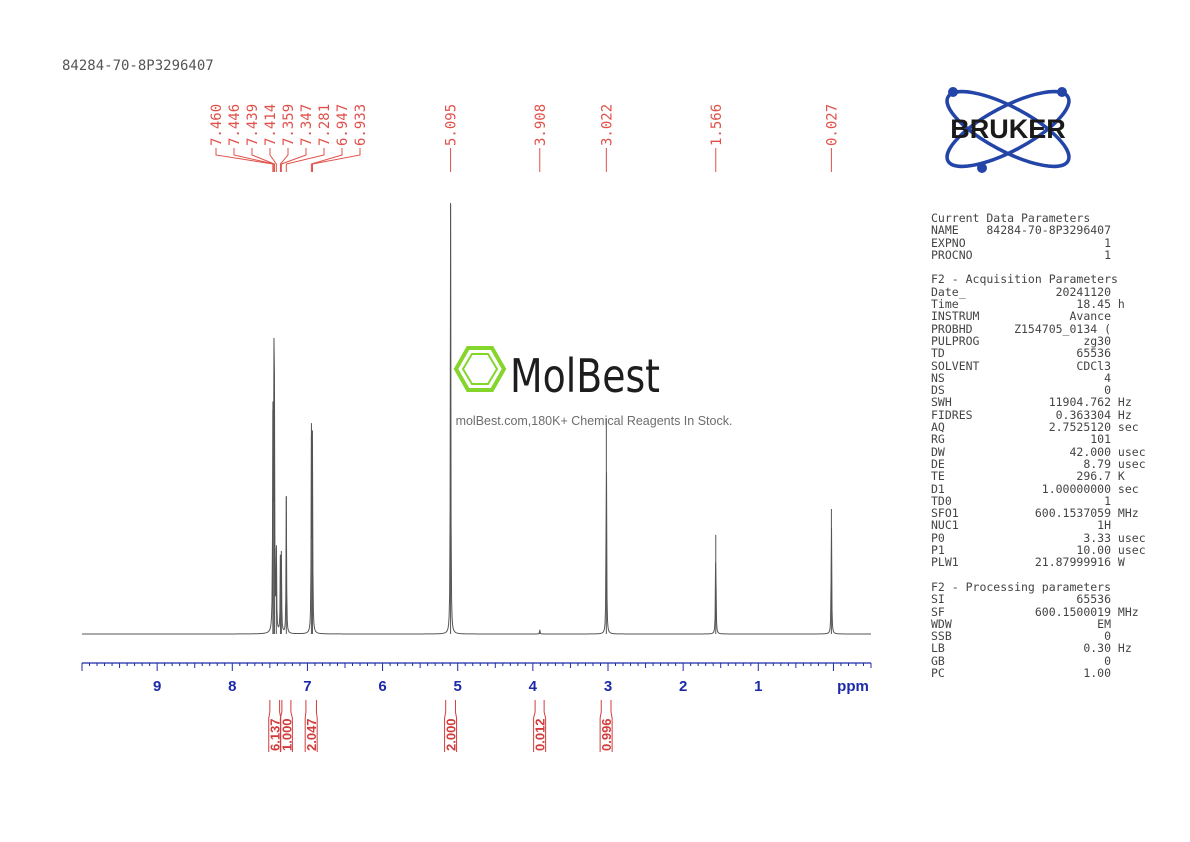  I want to click on parameter-row: D1 1.00000000 sec, so click(1035, 488).